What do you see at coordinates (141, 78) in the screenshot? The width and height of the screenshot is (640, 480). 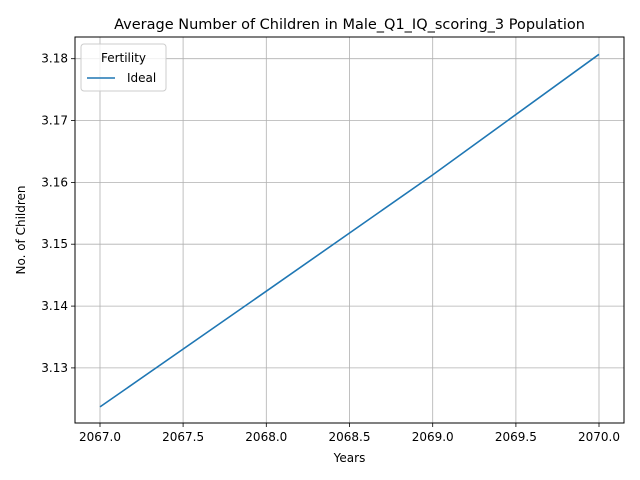 I see `legend-label-ideal: Ideal` at bounding box center [141, 78].